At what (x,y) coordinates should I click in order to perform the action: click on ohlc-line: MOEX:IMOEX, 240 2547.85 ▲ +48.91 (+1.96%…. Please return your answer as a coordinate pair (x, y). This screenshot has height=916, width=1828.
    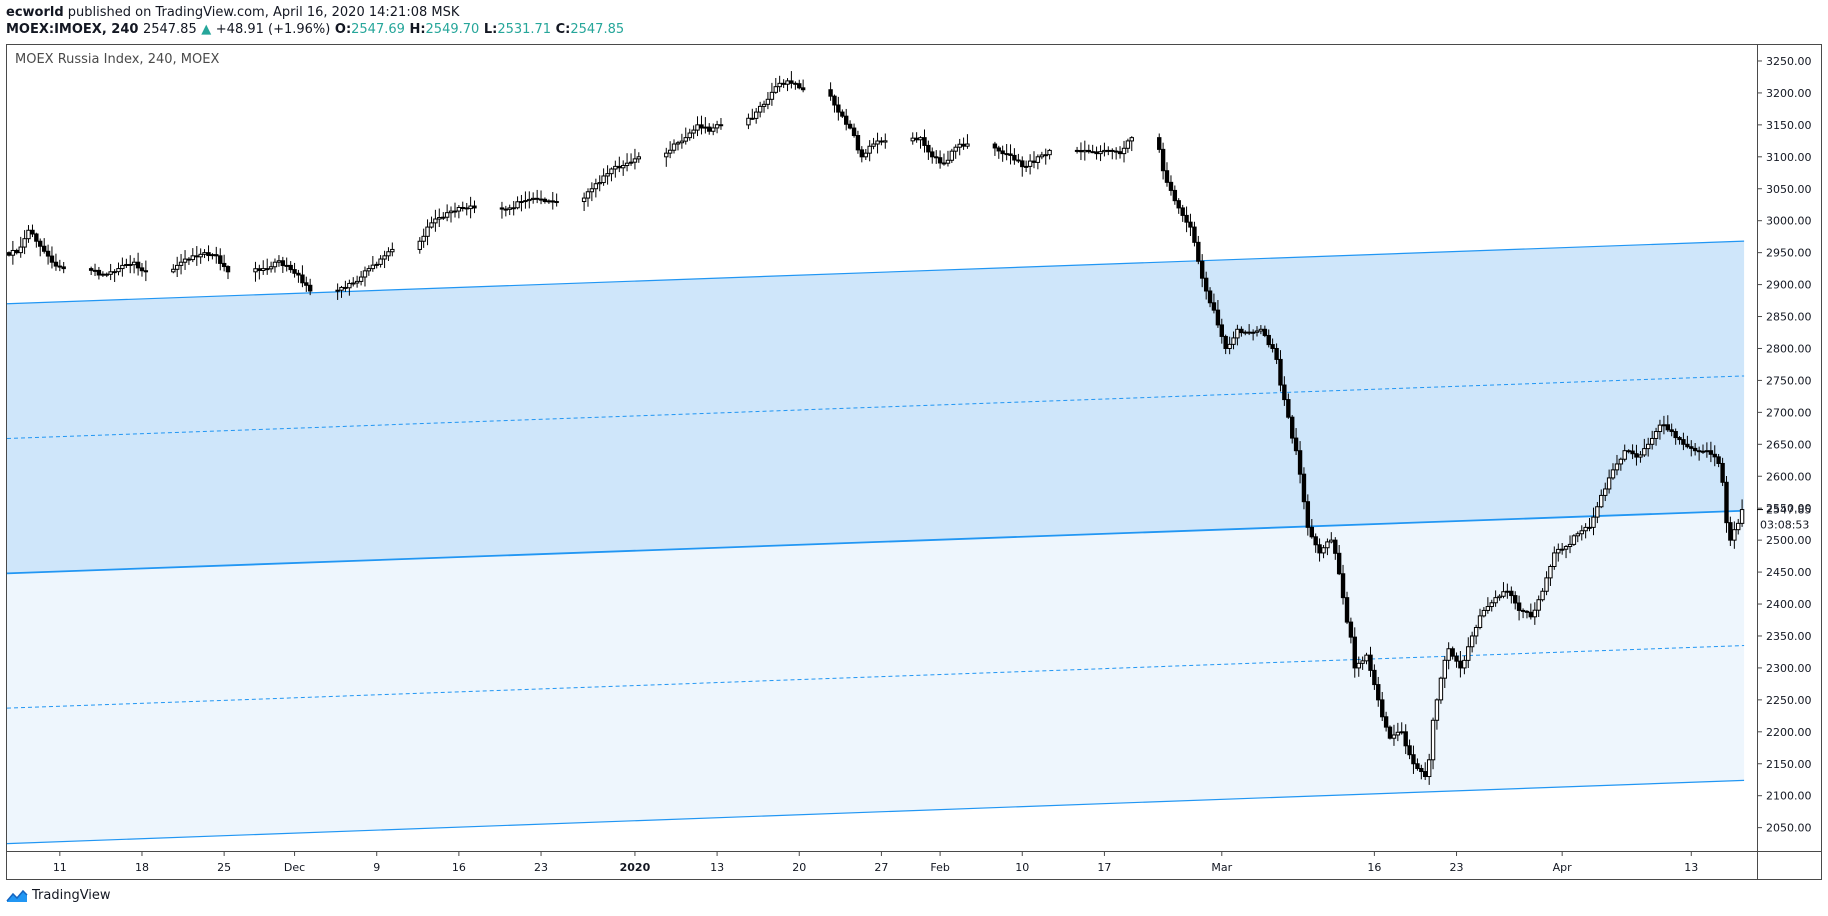
    Looking at the image, I should click on (315, 29).